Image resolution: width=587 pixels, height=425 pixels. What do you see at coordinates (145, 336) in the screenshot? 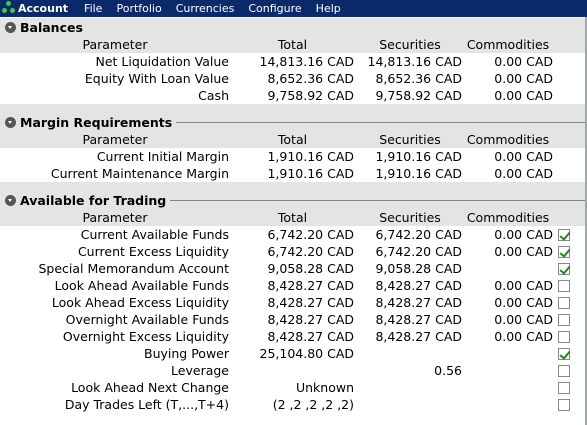
I see `row-parameter: Overnight Excess Liquidity` at bounding box center [145, 336].